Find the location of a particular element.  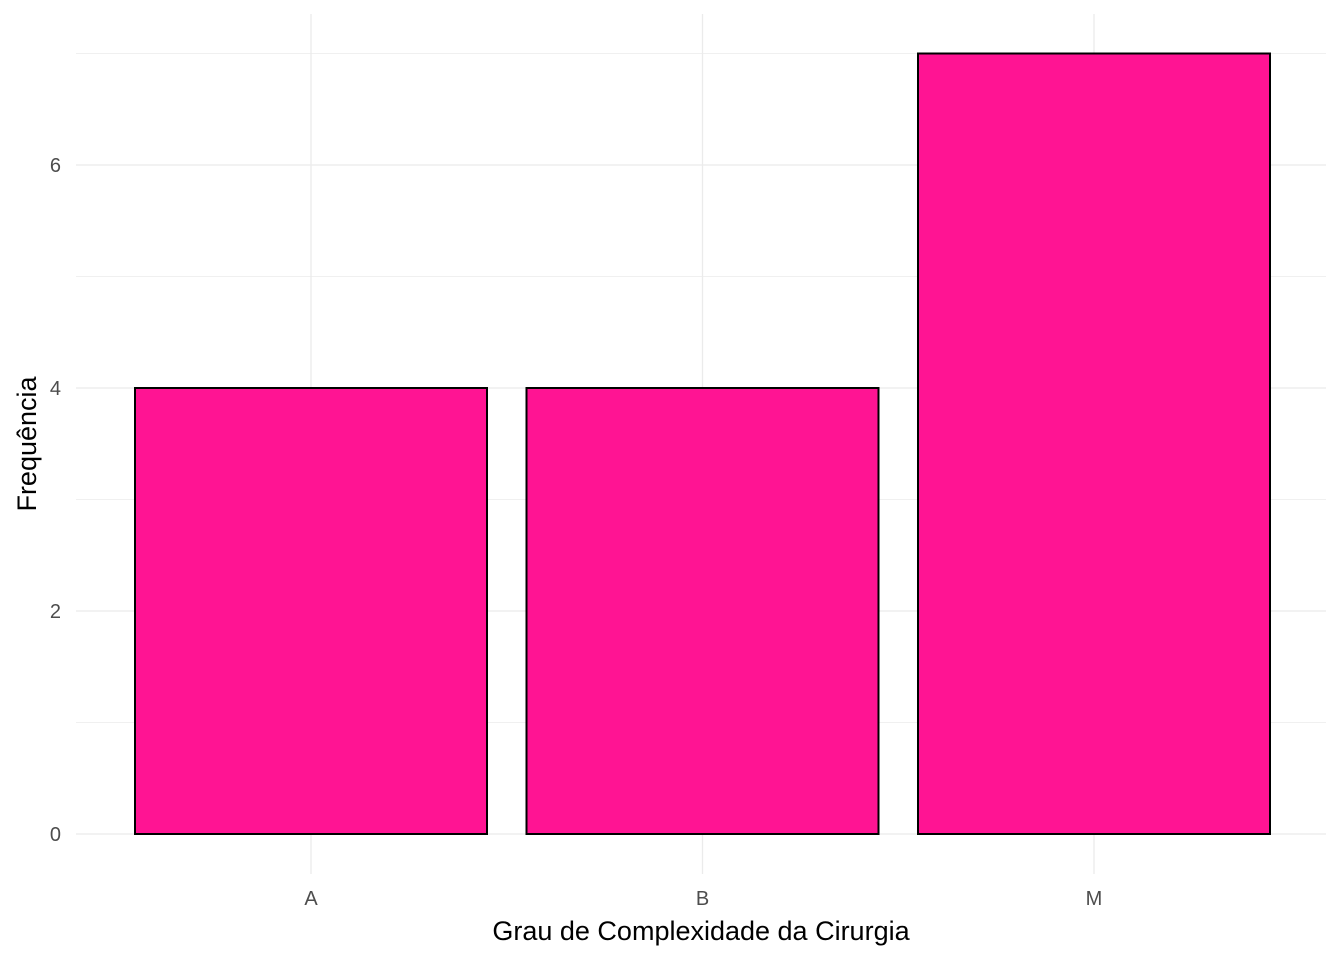

bar-B is located at coordinates (702, 611).